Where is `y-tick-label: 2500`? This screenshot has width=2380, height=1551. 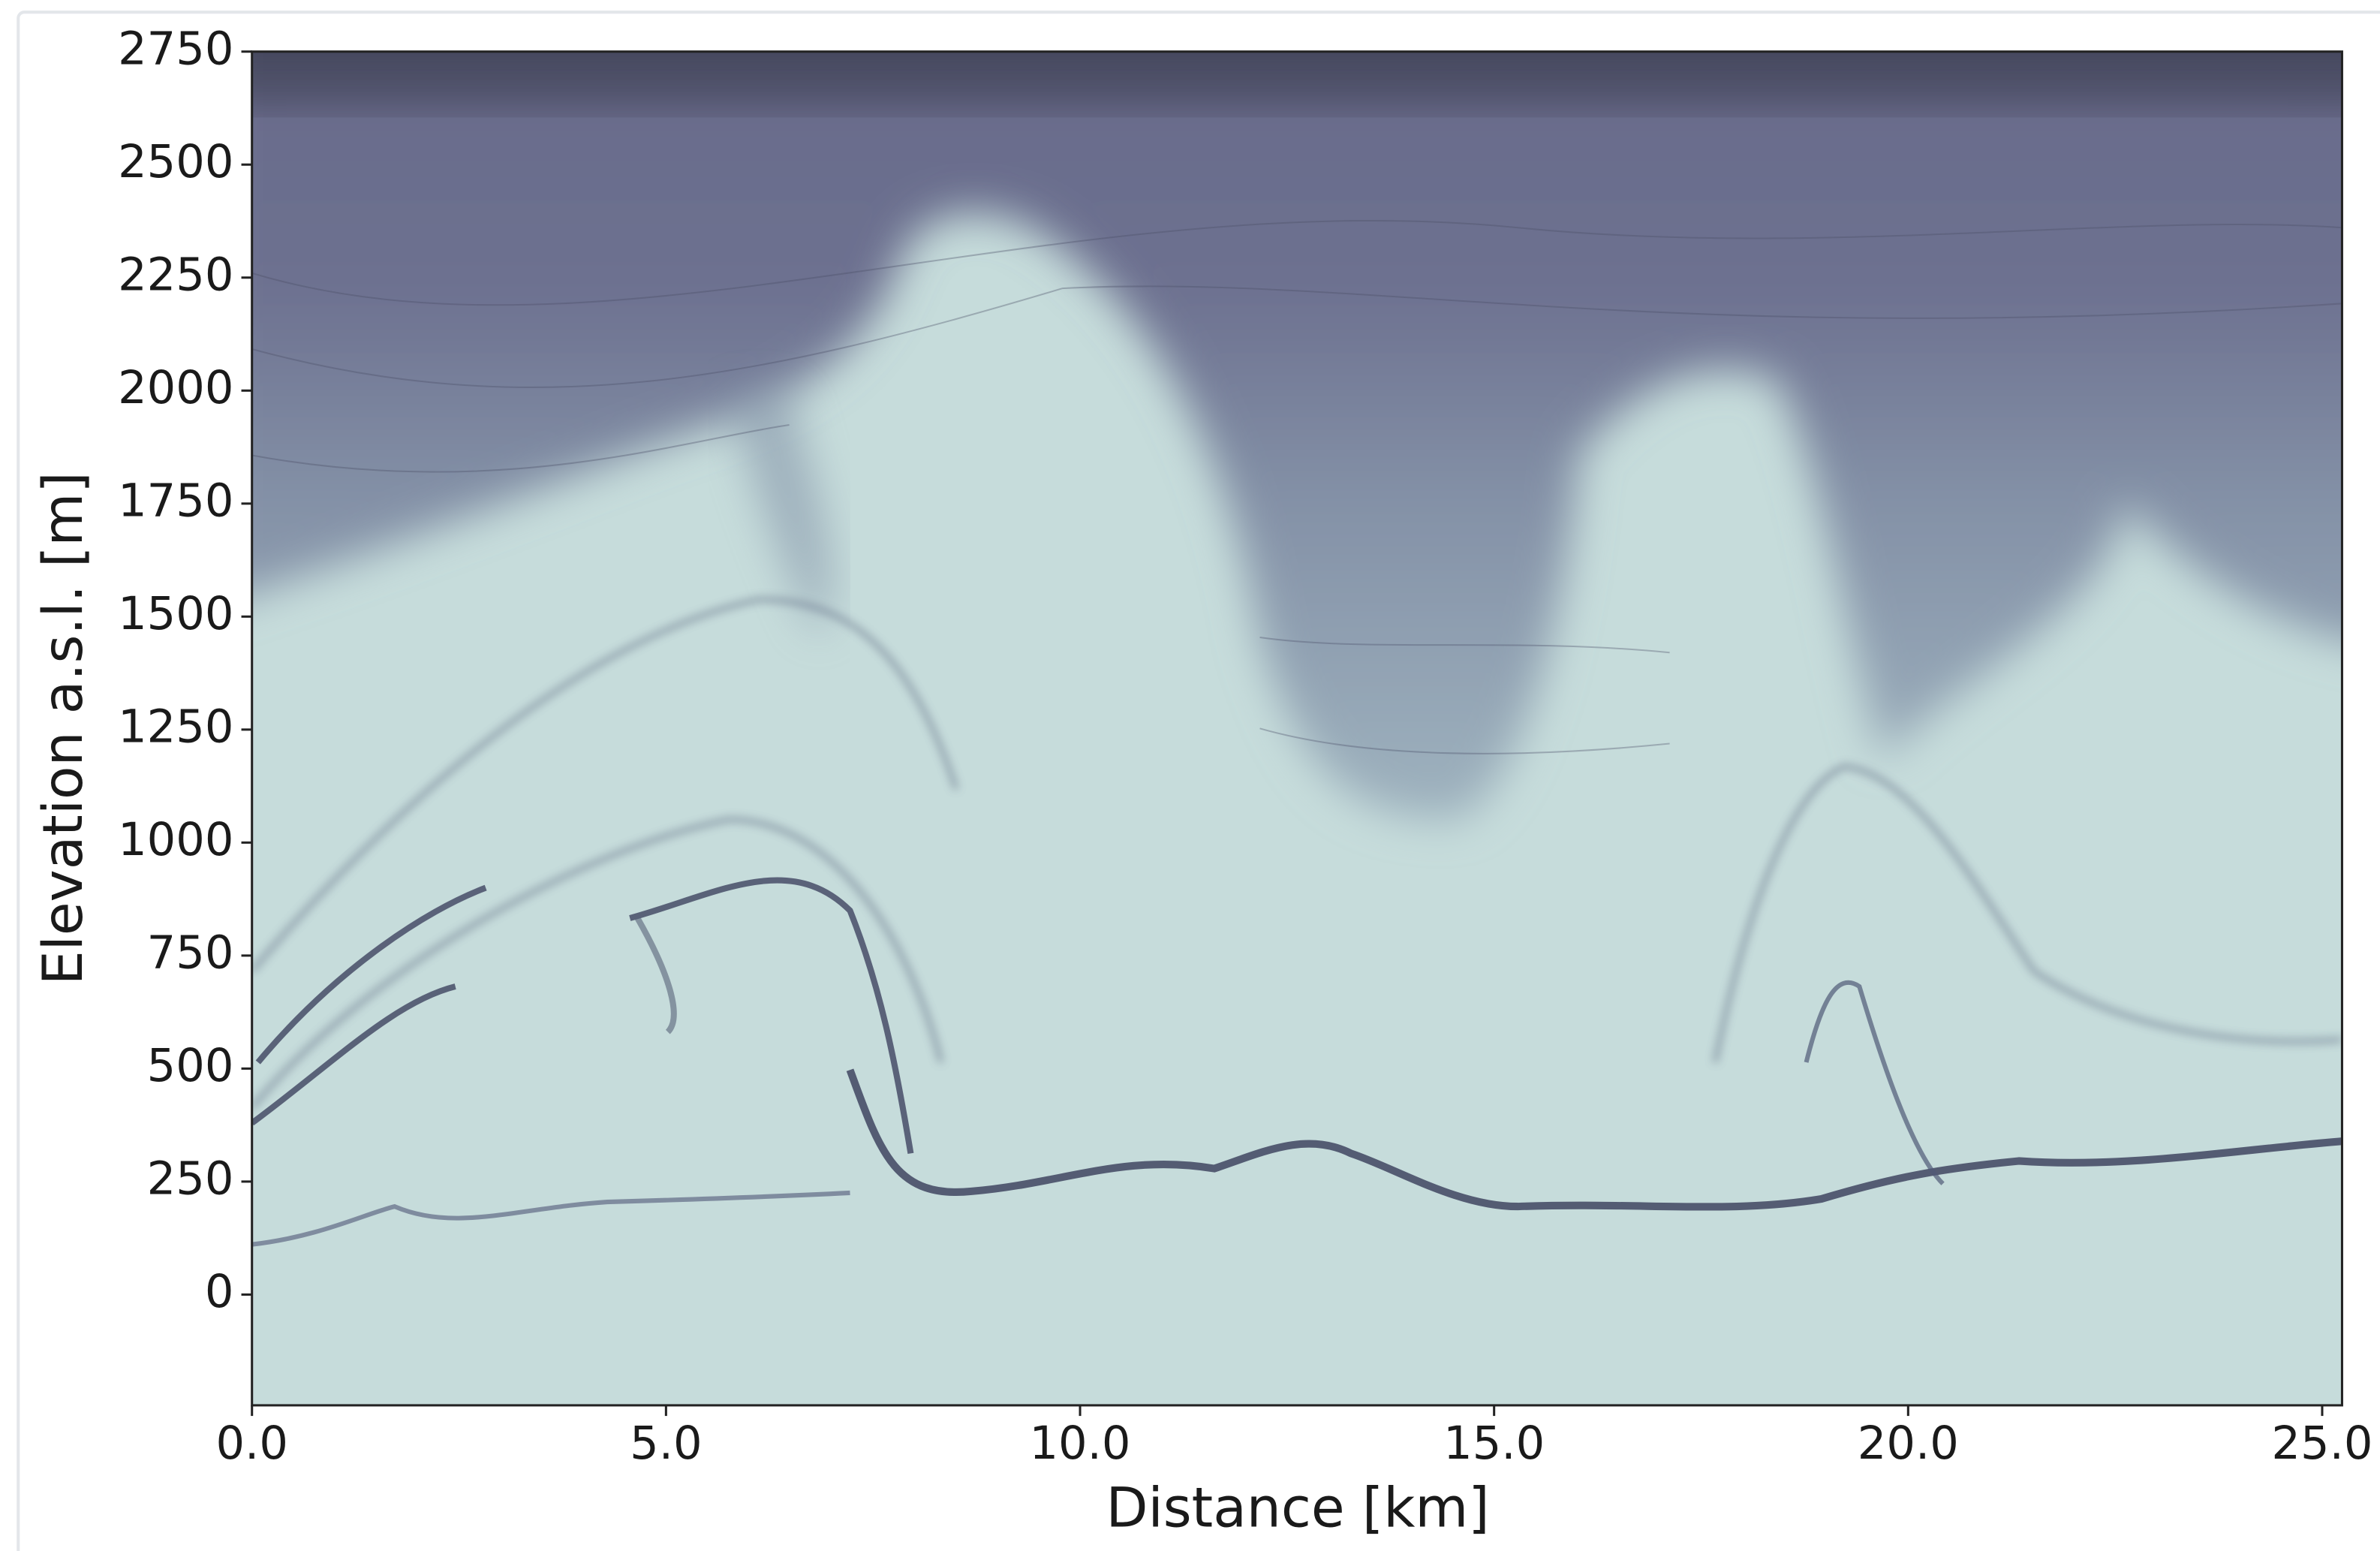 y-tick-label: 2500 is located at coordinates (175, 162).